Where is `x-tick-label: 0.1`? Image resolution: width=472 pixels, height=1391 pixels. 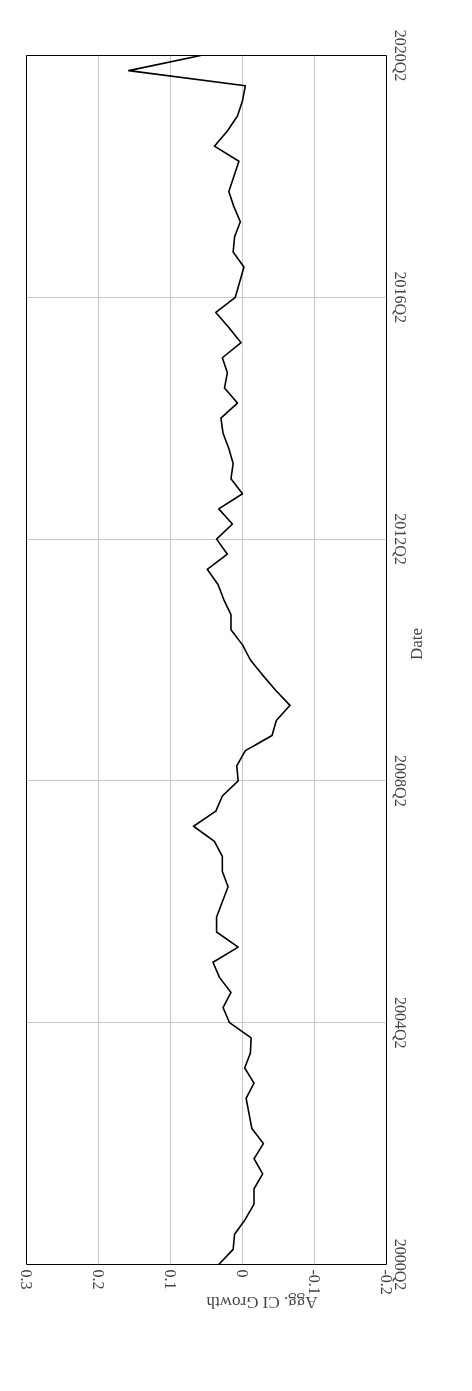 x-tick-label: 0.1 is located at coordinates (170, 1279).